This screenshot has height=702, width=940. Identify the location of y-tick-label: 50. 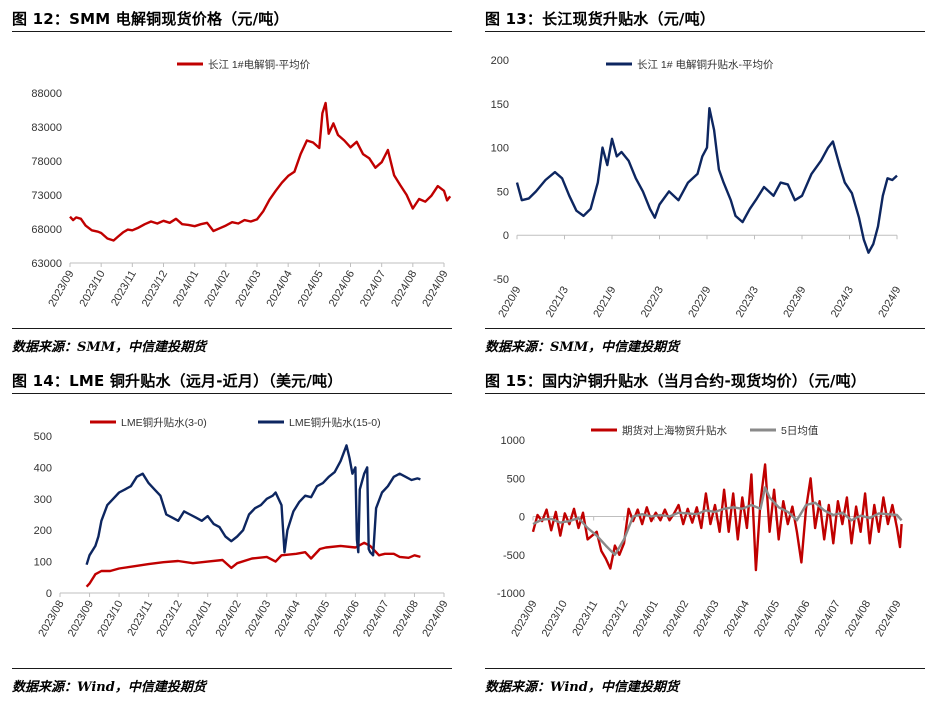
(503, 192).